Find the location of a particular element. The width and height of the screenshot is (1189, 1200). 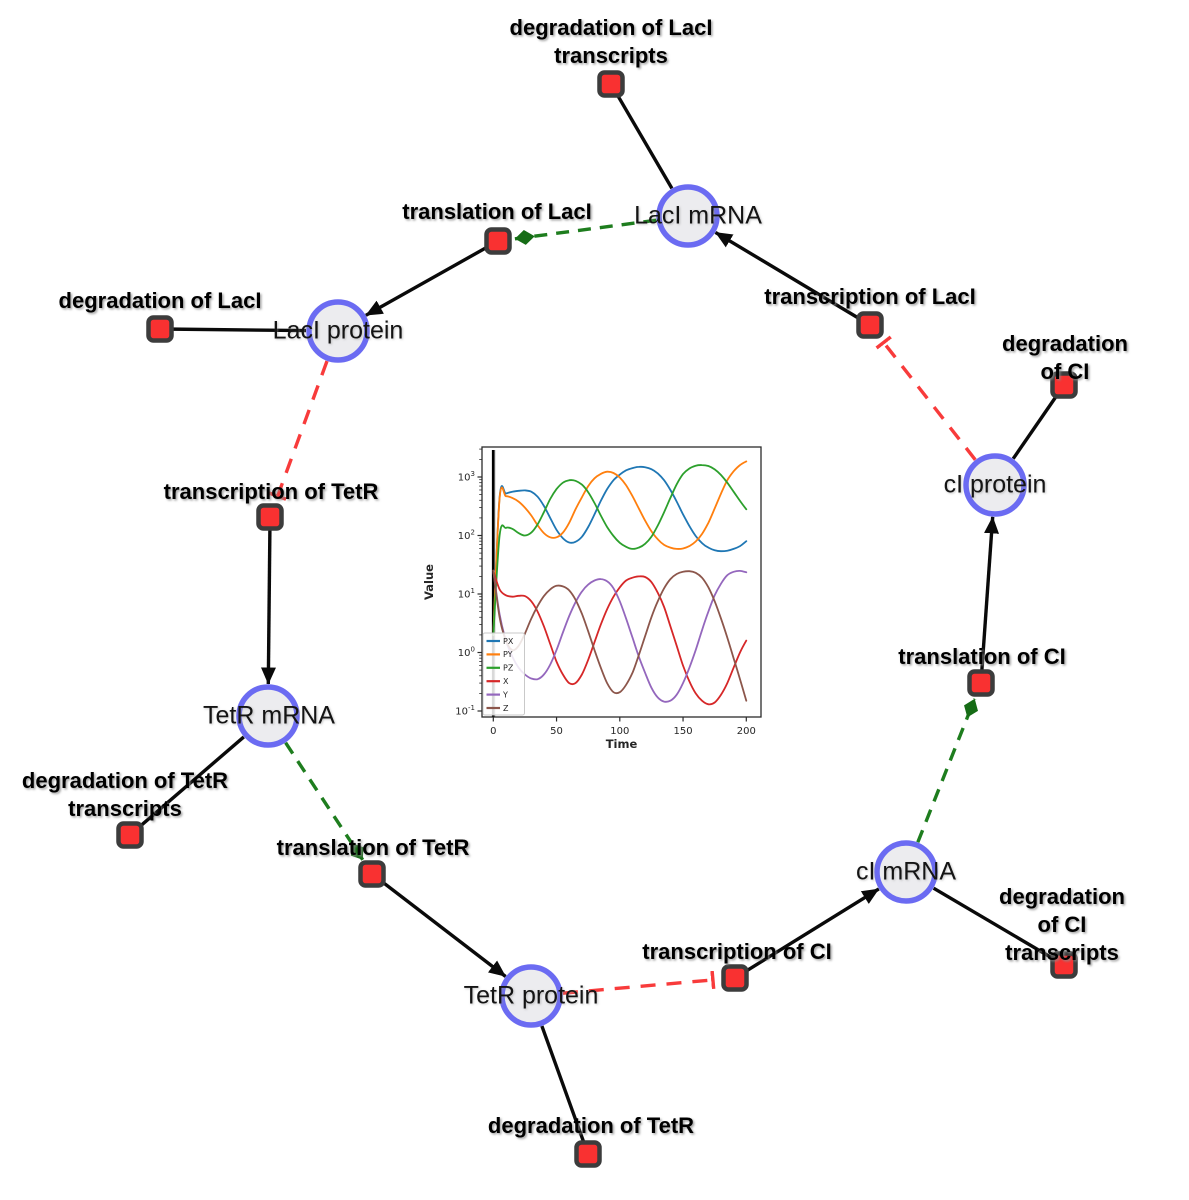

legend-label-PY: PY is located at coordinates (508, 654).